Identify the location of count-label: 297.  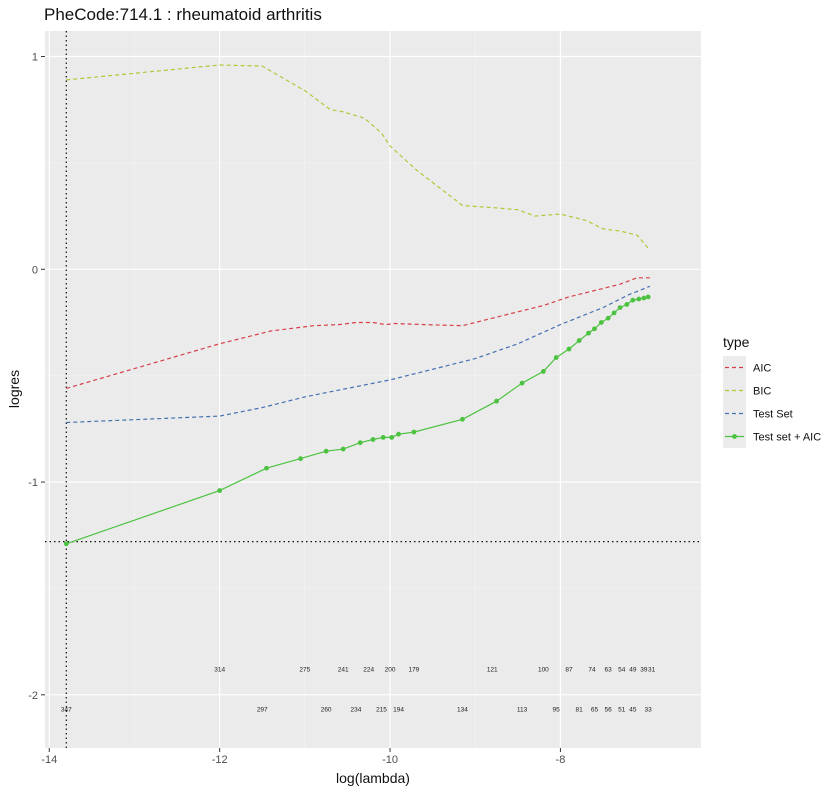
(262, 710).